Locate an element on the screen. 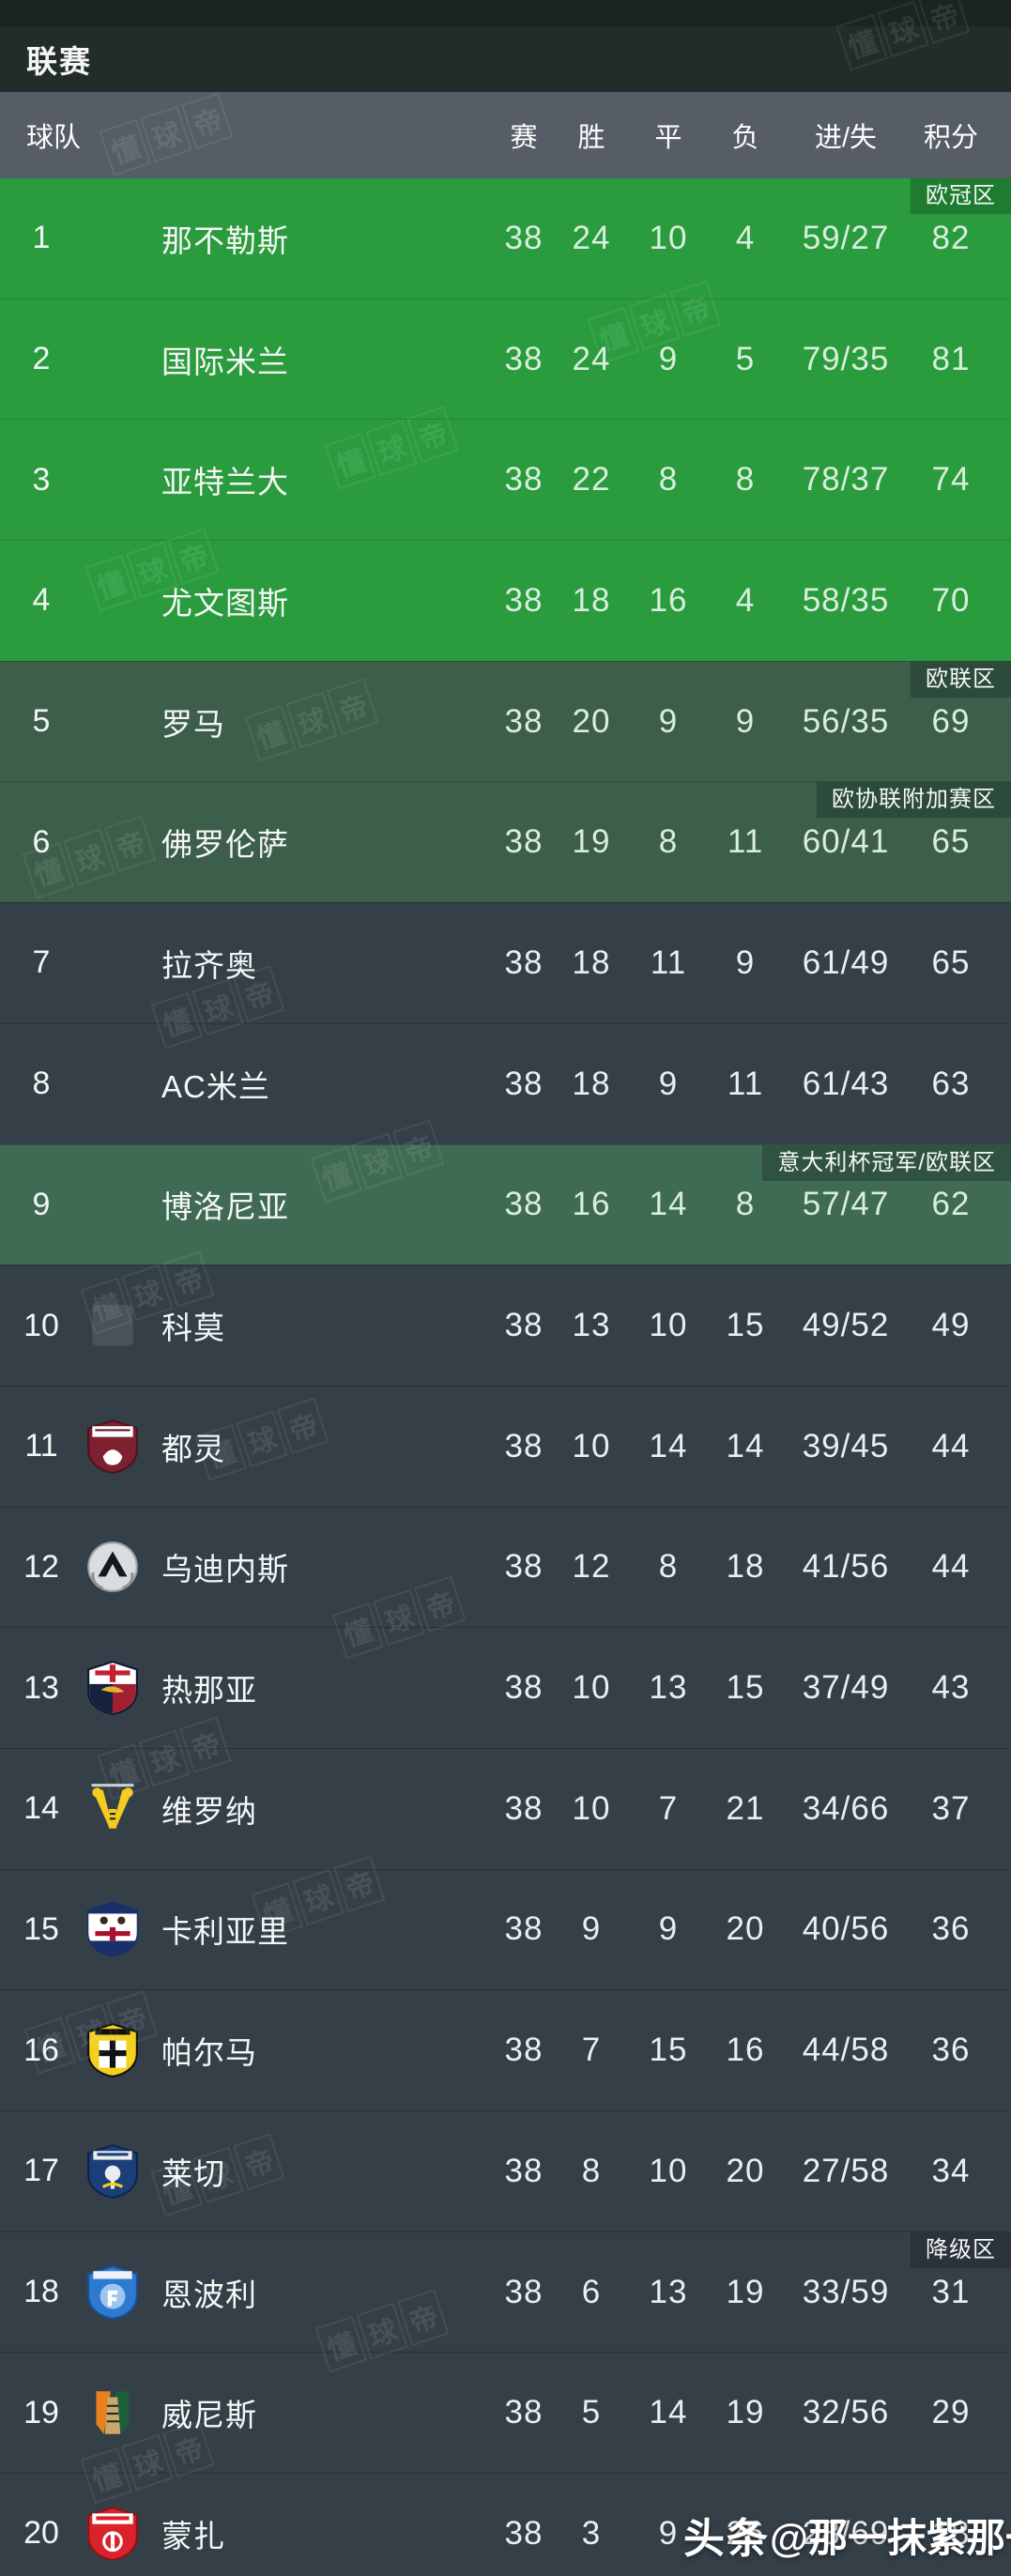 The height and width of the screenshot is (2576, 1011). table-row: 8 AC米兰 38 18 9 11 61/43 63 is located at coordinates (505, 1083).